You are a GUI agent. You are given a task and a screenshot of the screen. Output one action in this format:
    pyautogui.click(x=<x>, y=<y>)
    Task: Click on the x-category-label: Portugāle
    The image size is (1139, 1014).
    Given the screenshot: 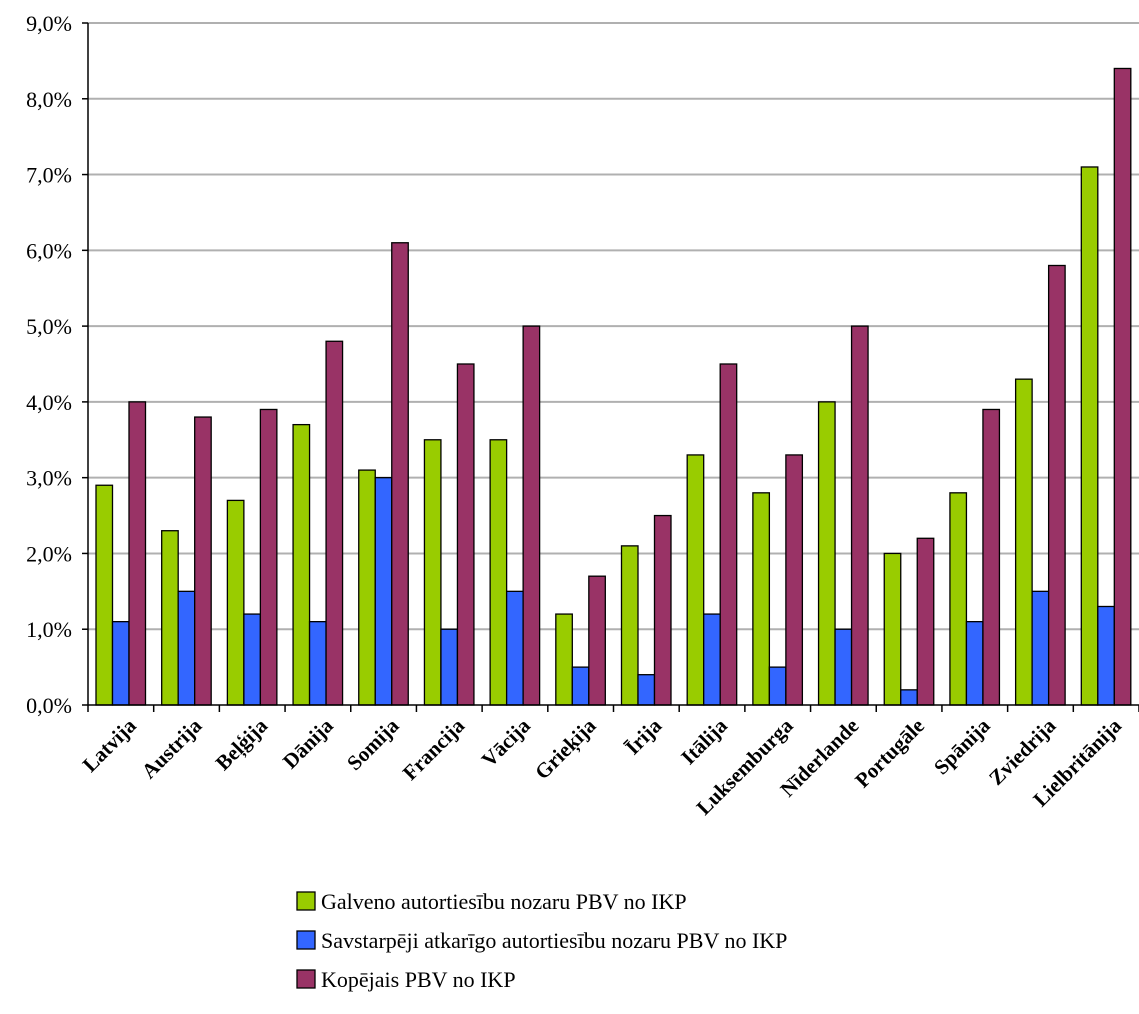 What is the action you would take?
    pyautogui.click(x=889, y=753)
    